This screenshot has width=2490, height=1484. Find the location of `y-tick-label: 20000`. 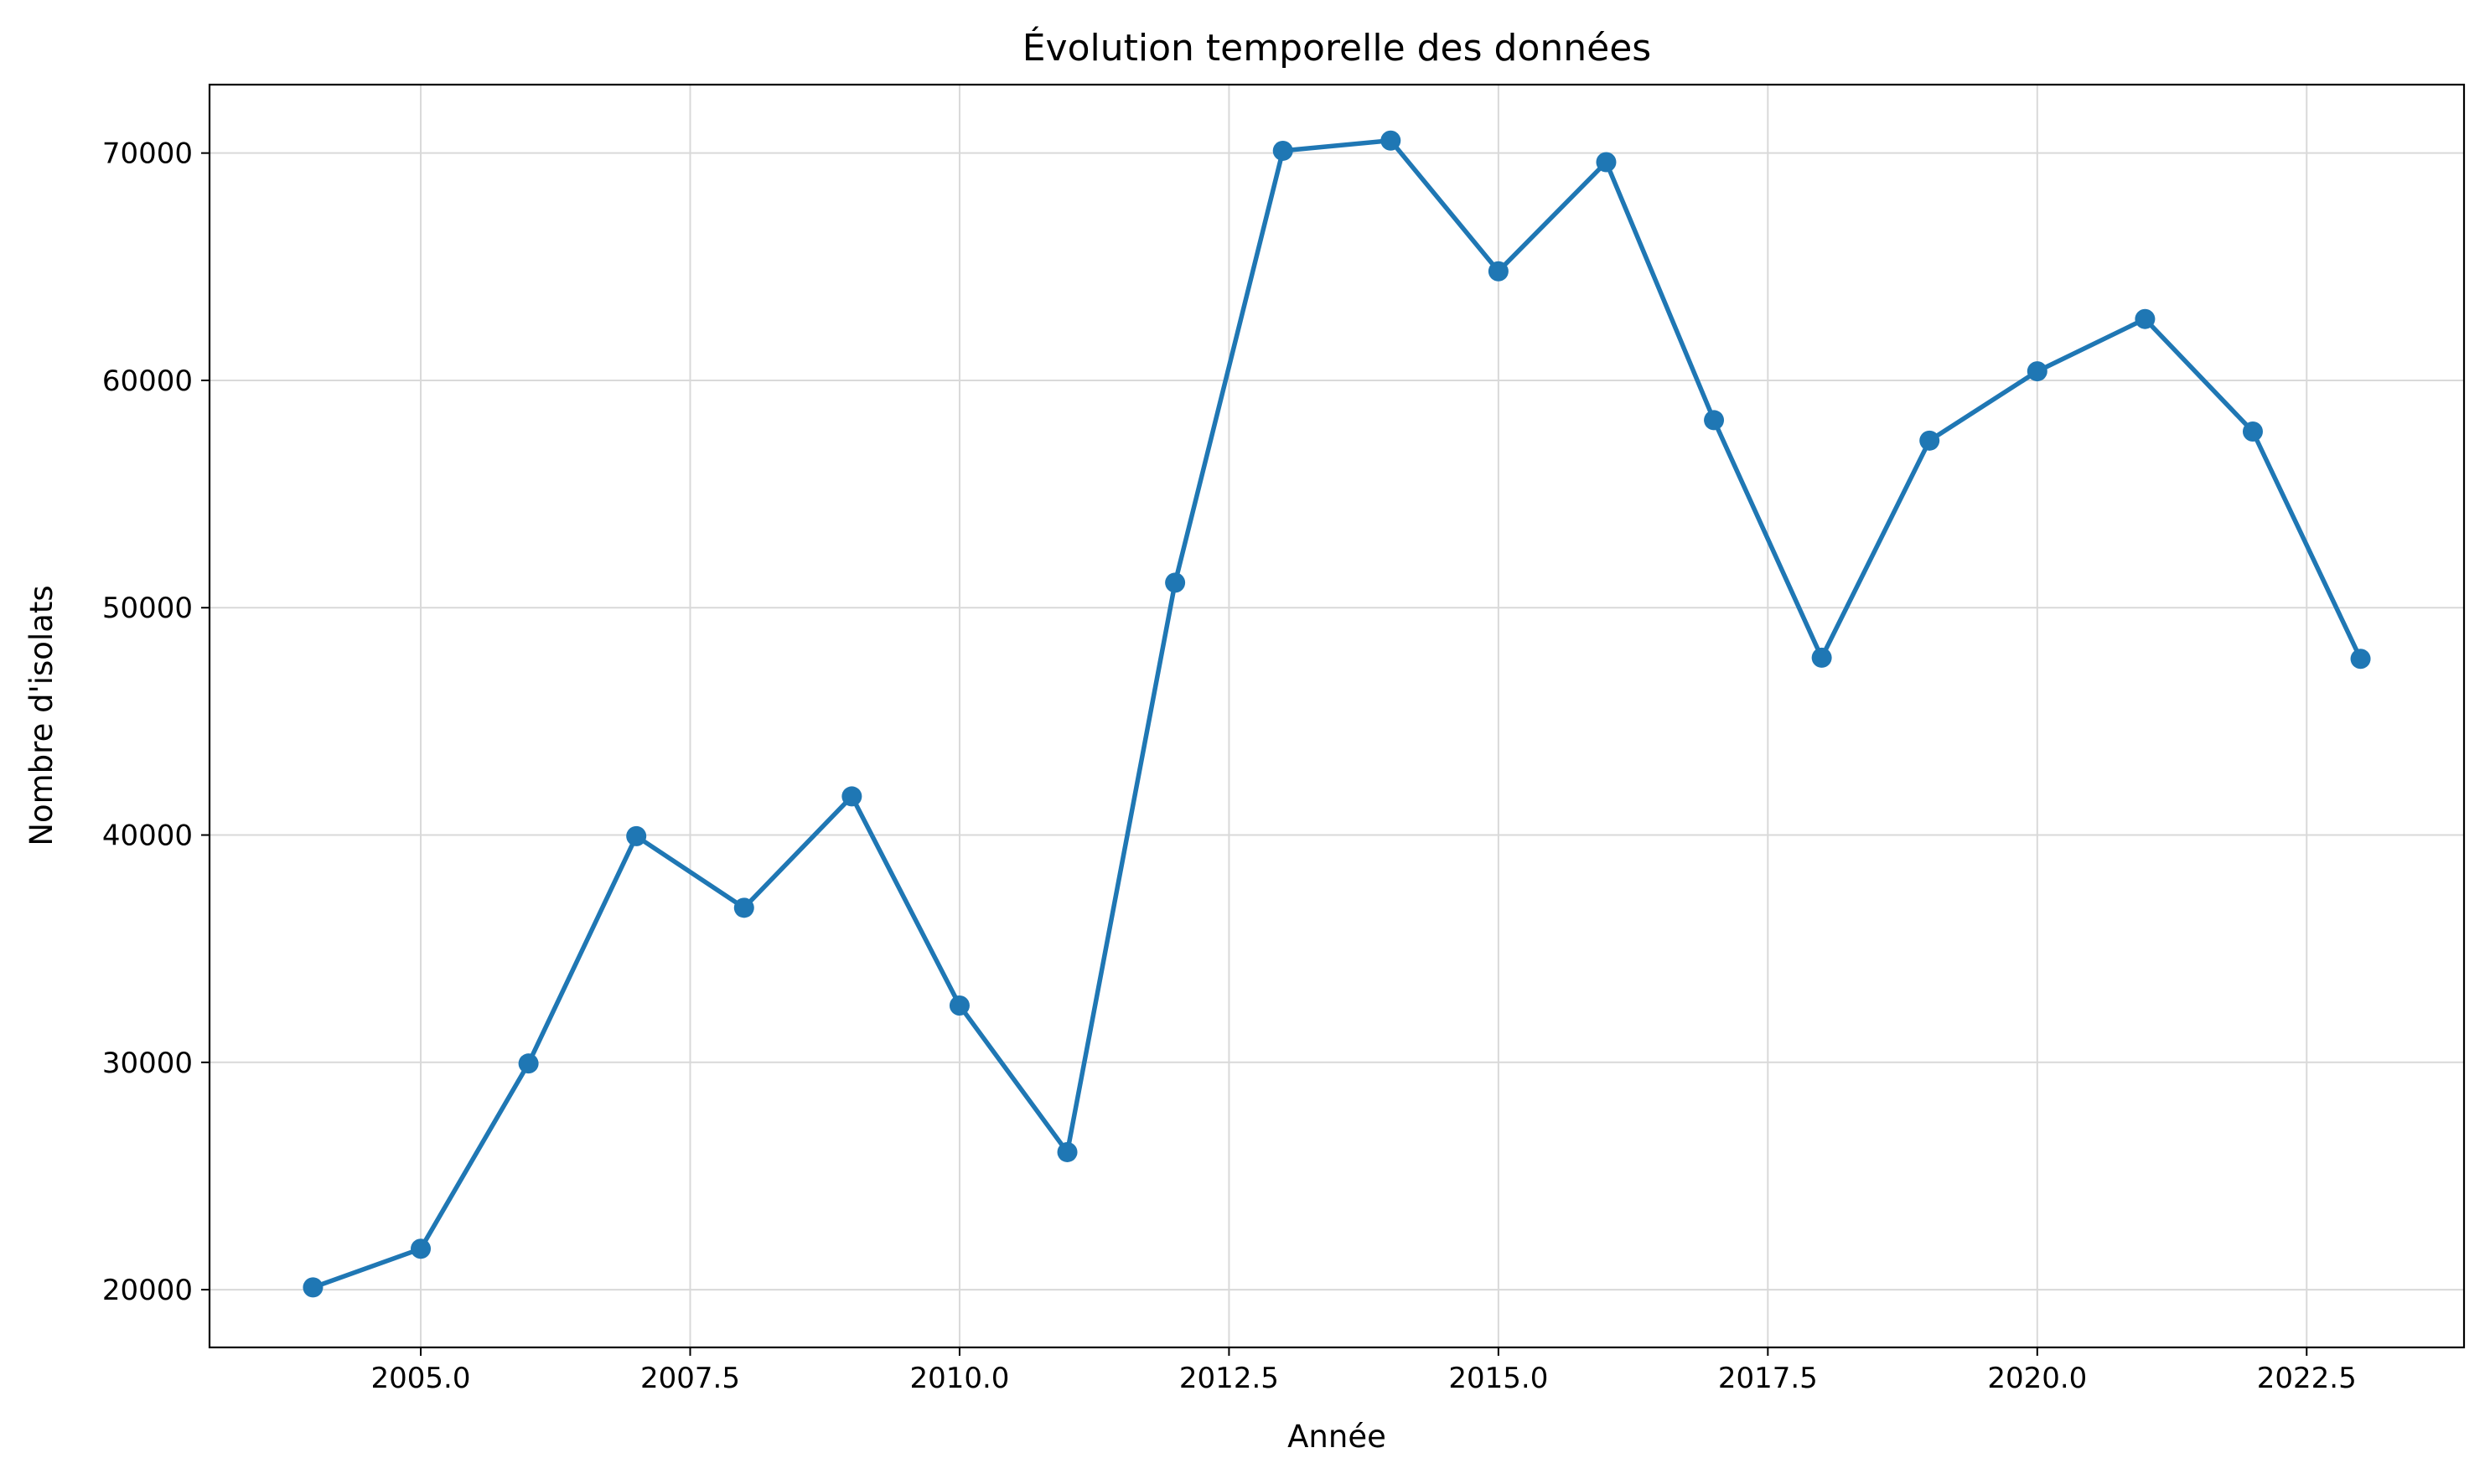

y-tick-label: 20000 is located at coordinates (147, 1290).